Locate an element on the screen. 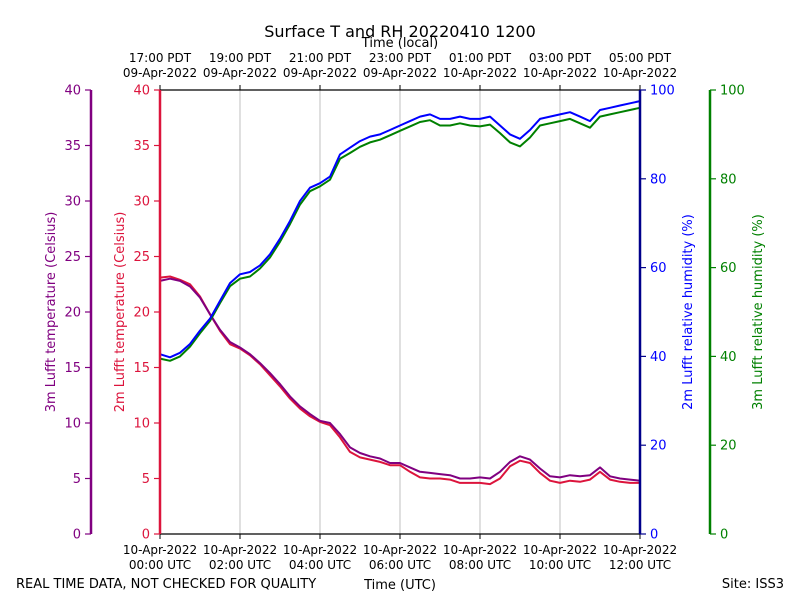 The height and width of the screenshot is (600, 800). rh2m-tick-label: 20 is located at coordinates (658, 446).